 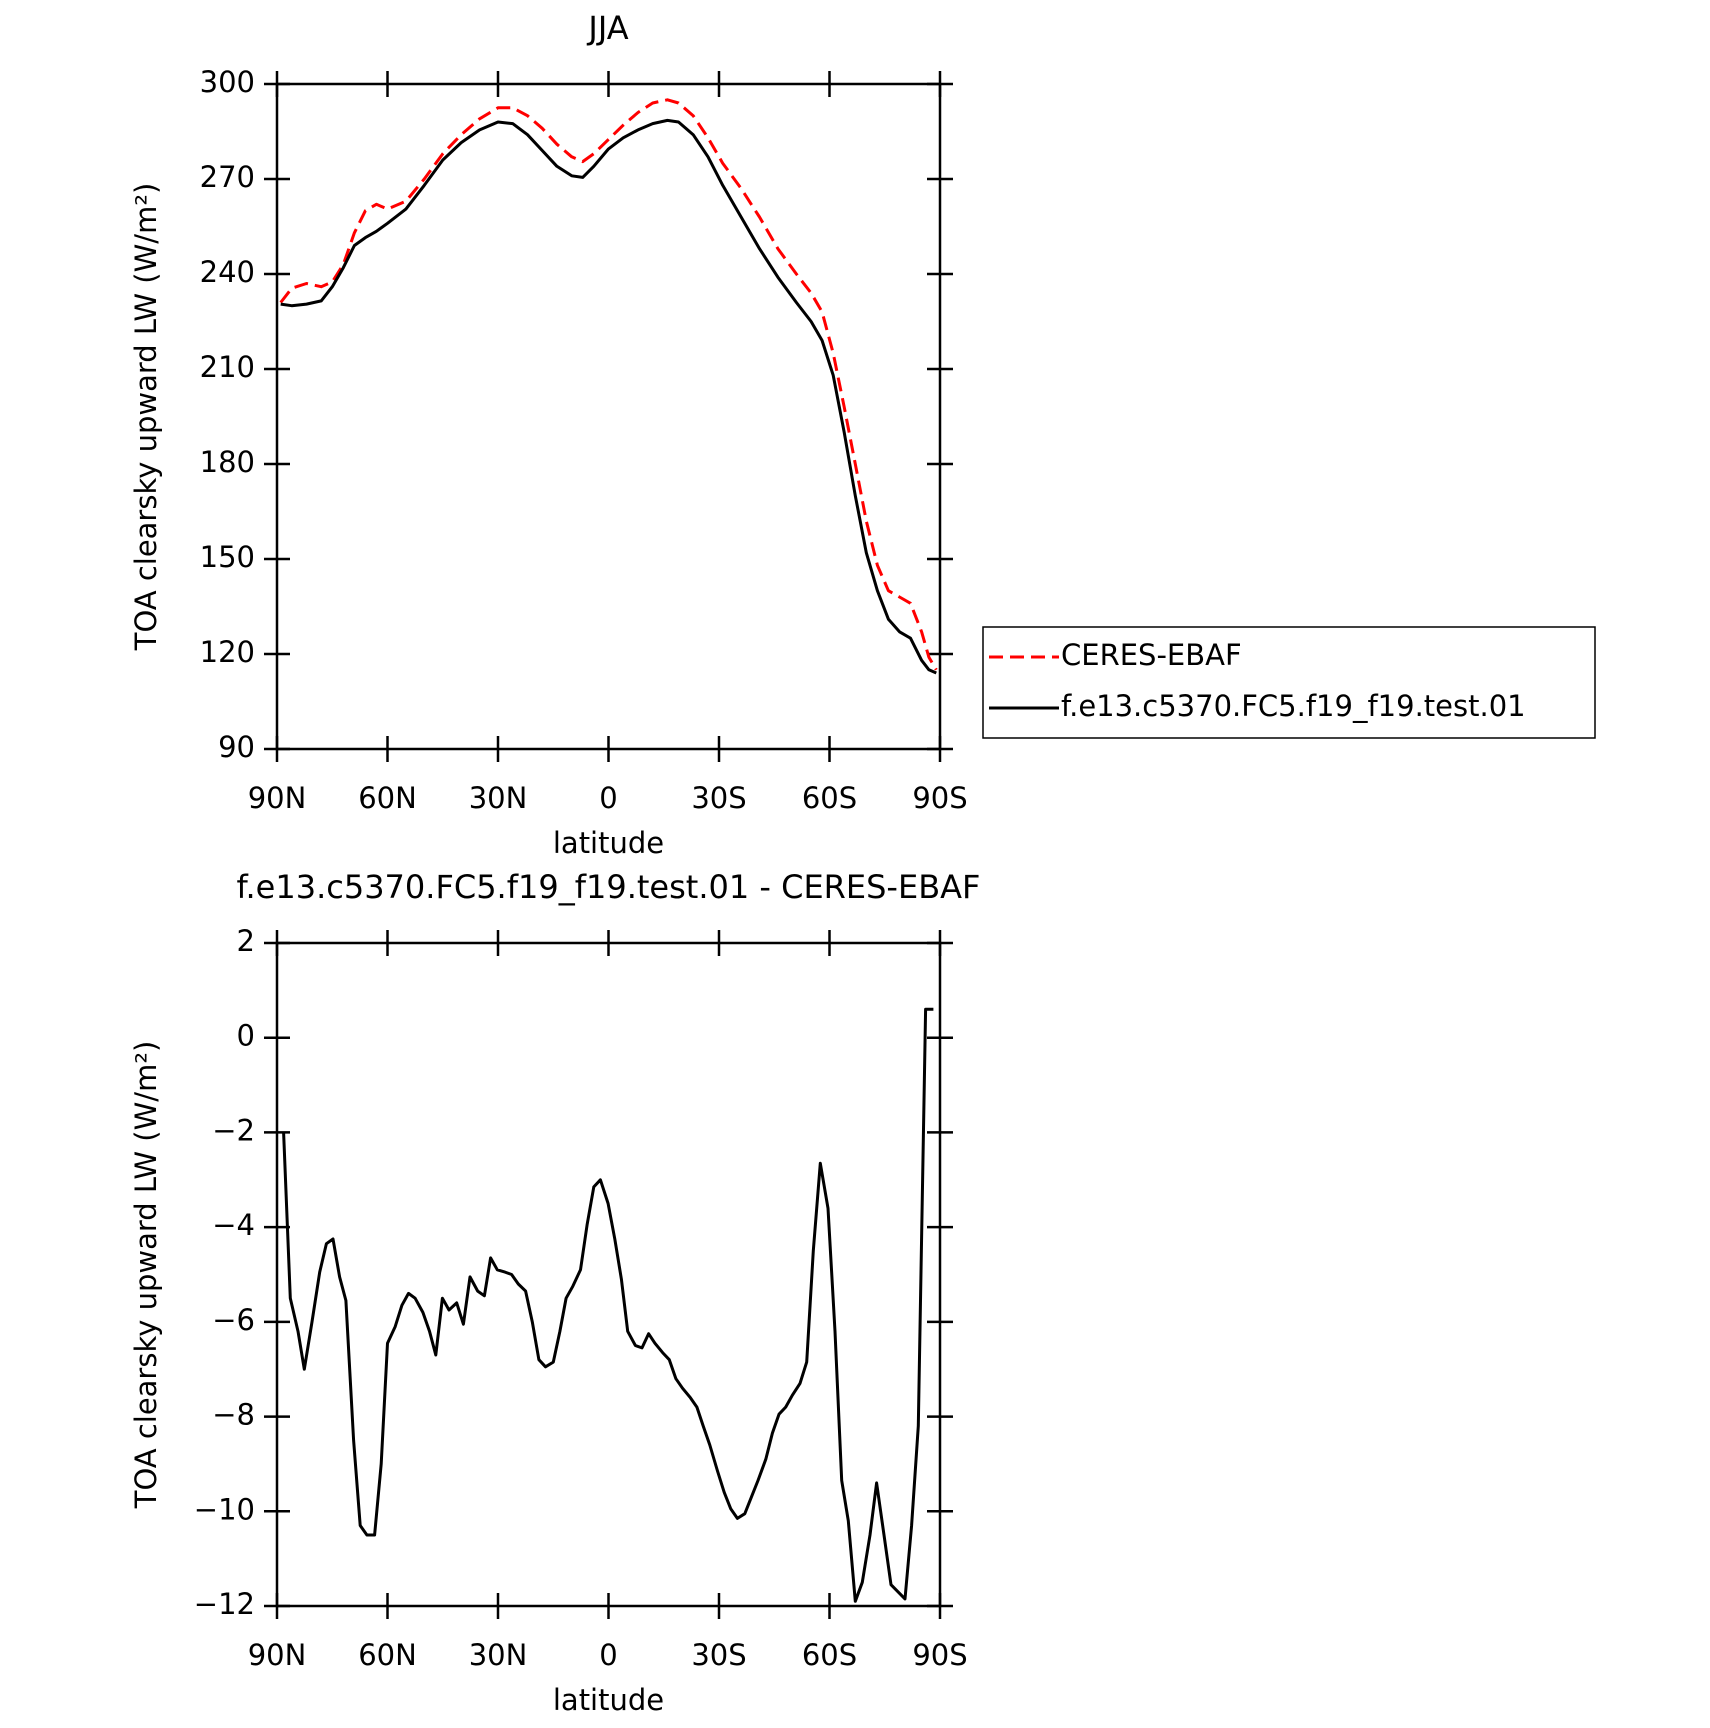 What do you see at coordinates (236, 747) in the screenshot?
I see `y-tick-label: 90` at bounding box center [236, 747].